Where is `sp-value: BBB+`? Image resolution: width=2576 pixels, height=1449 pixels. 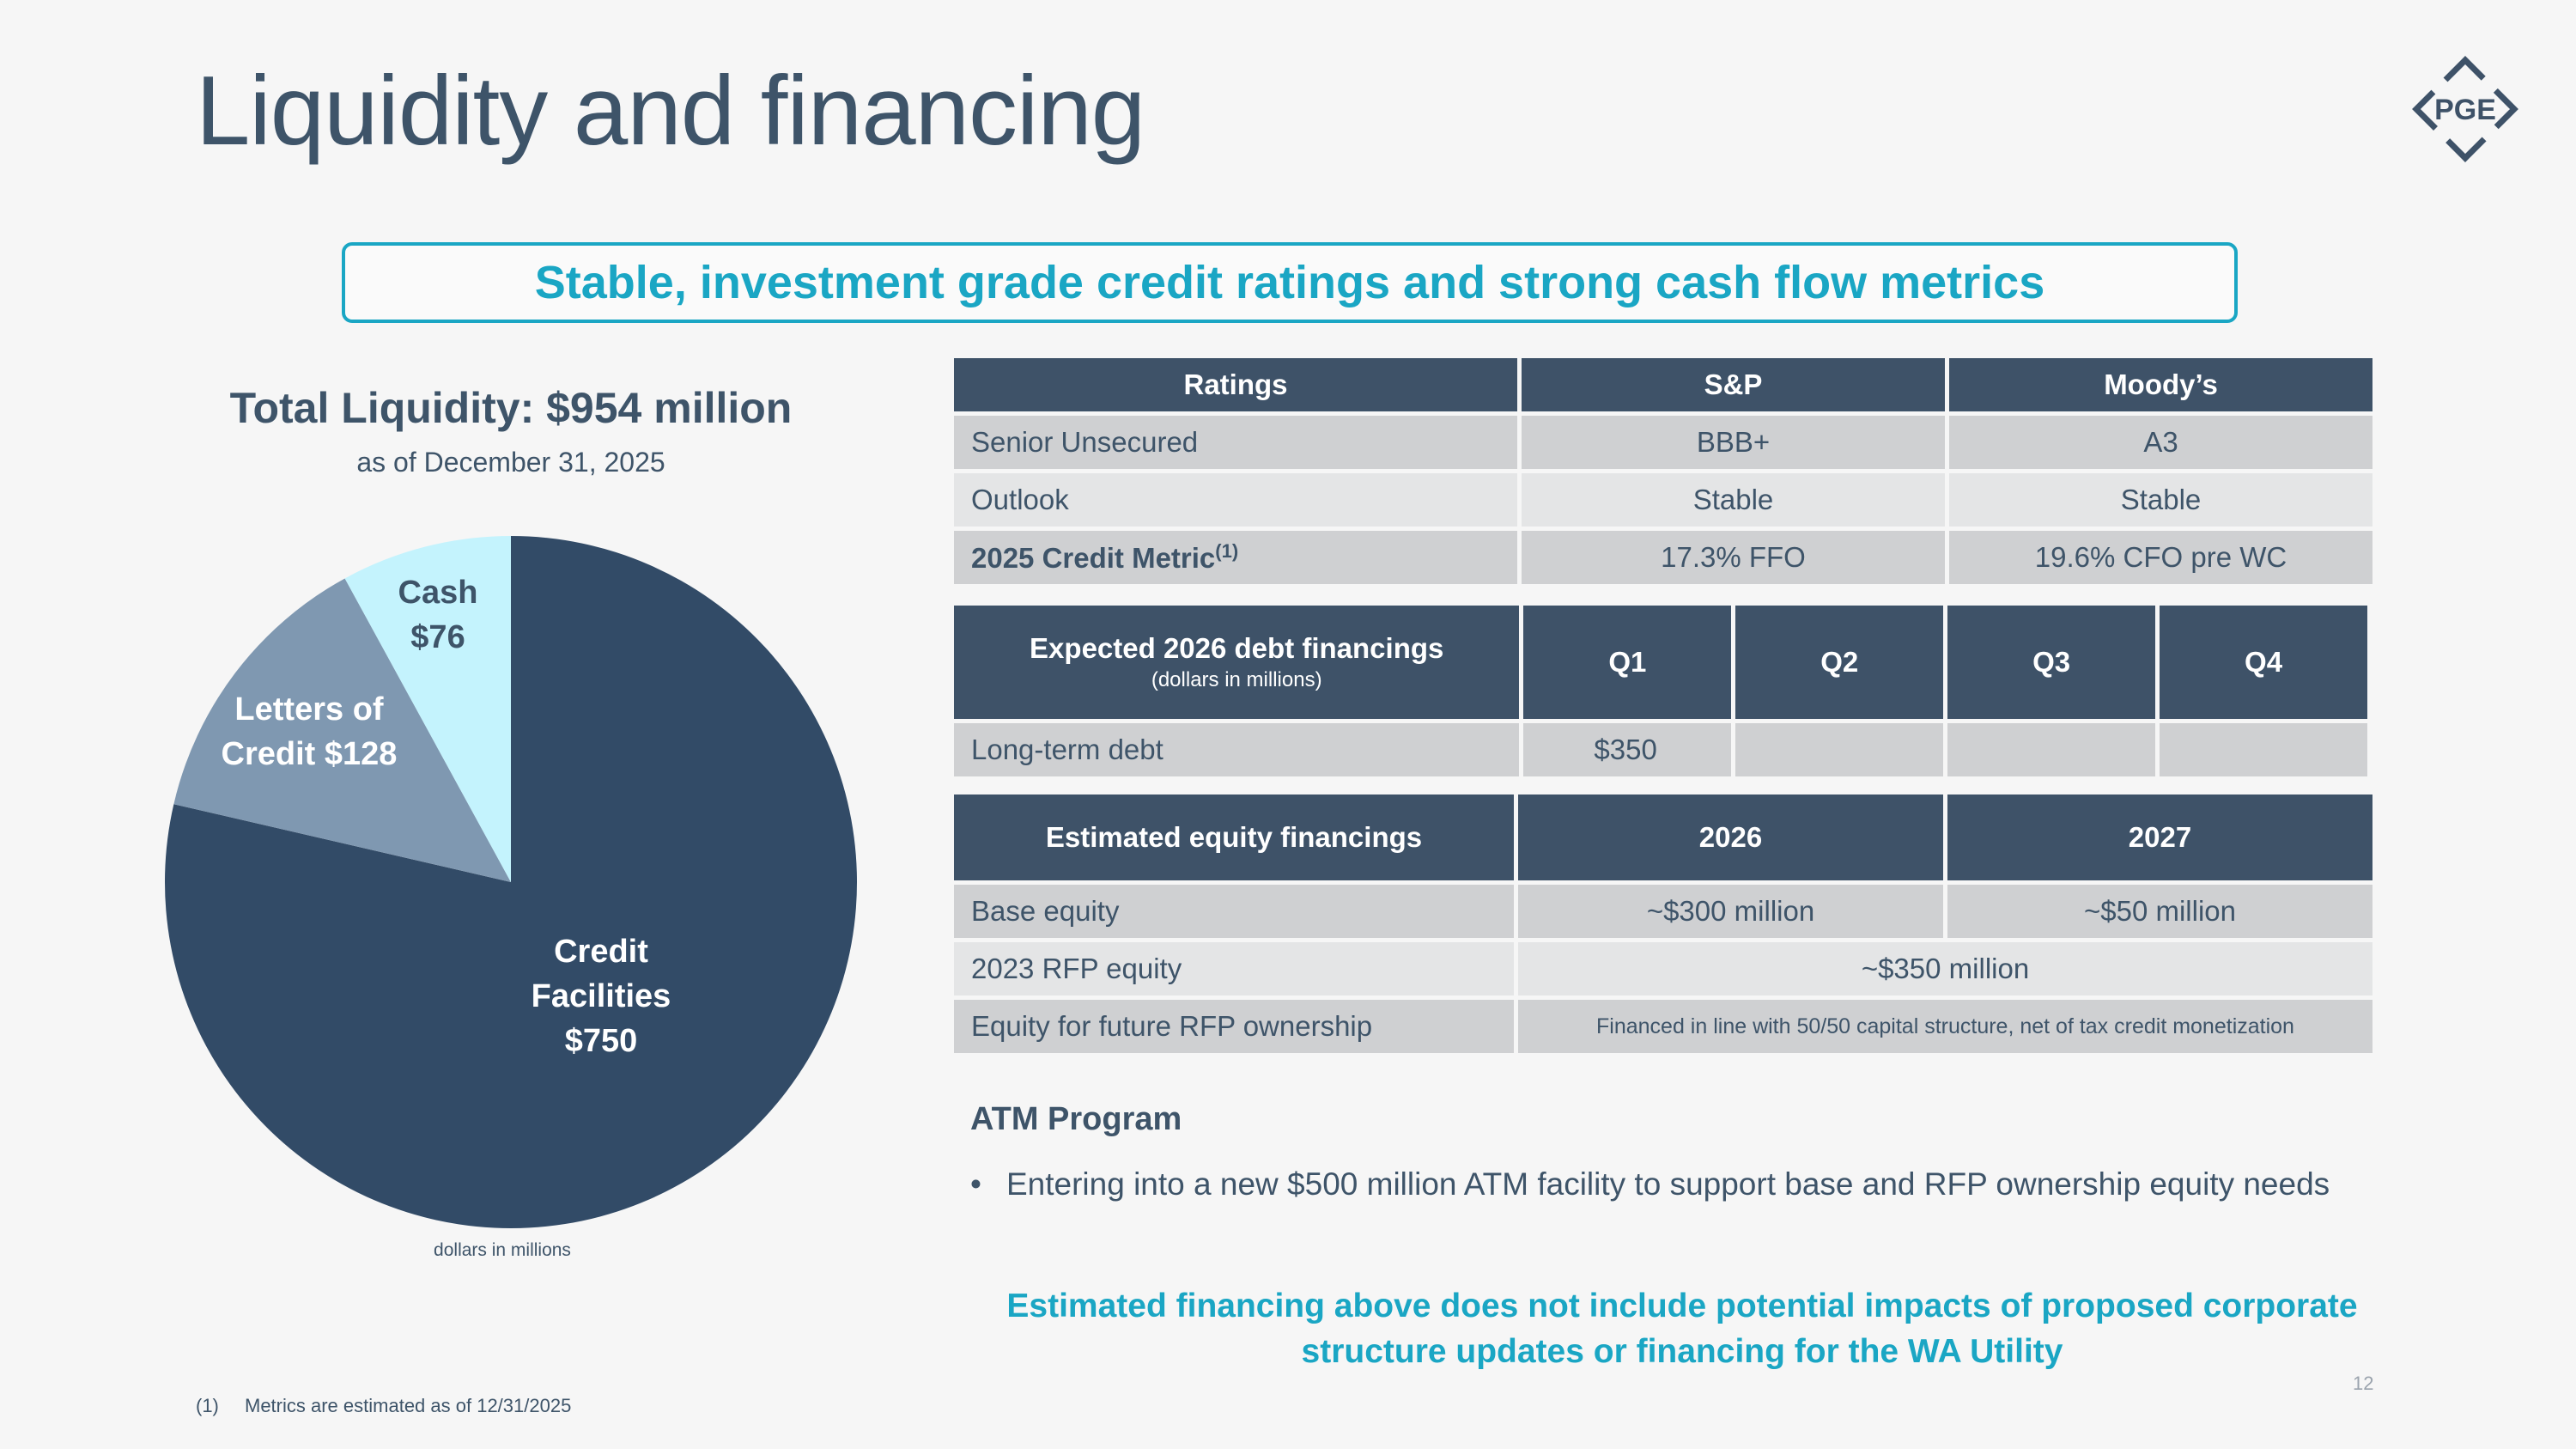 sp-value: BBB+ is located at coordinates (1733, 442).